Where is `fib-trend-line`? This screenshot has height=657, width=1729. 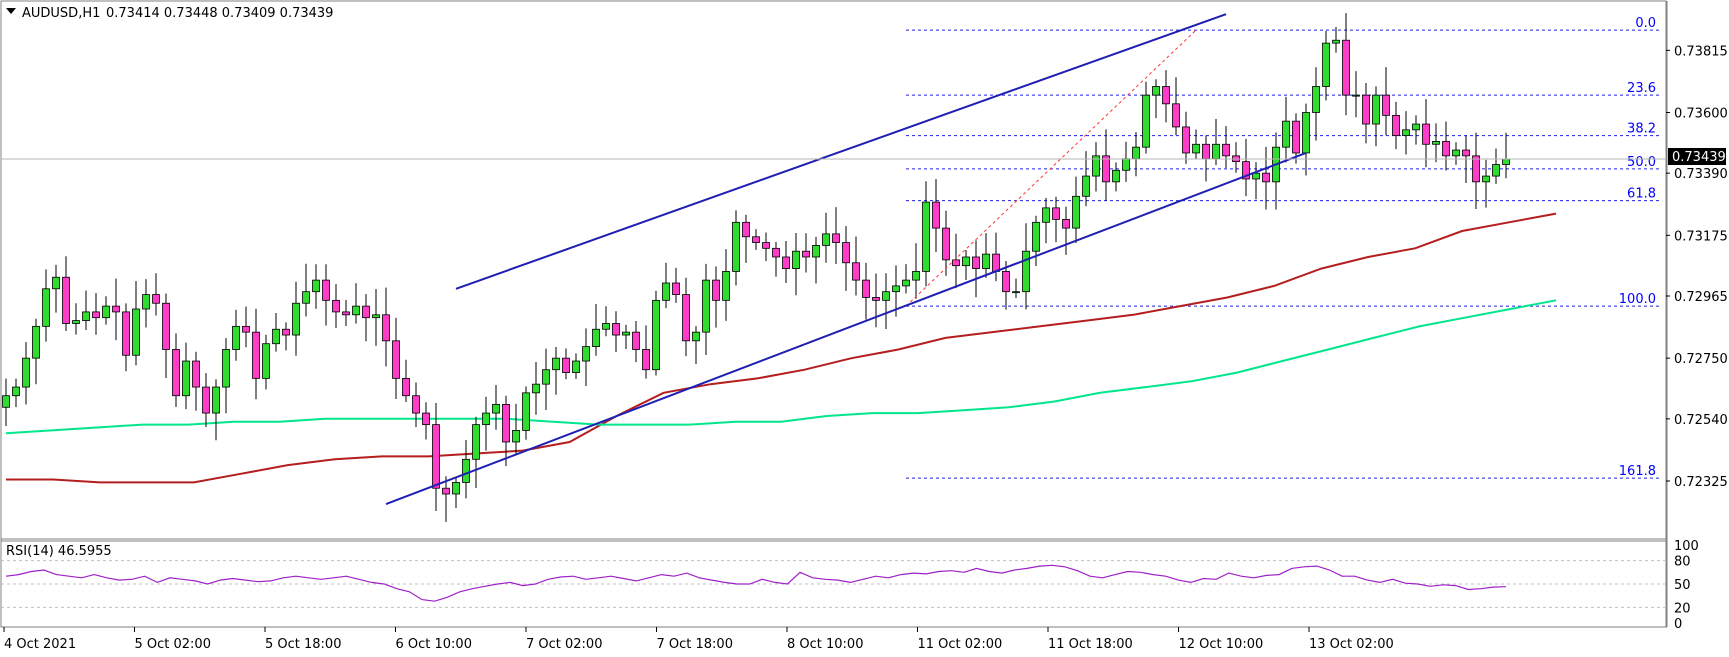 fib-trend-line is located at coordinates (1051, 168).